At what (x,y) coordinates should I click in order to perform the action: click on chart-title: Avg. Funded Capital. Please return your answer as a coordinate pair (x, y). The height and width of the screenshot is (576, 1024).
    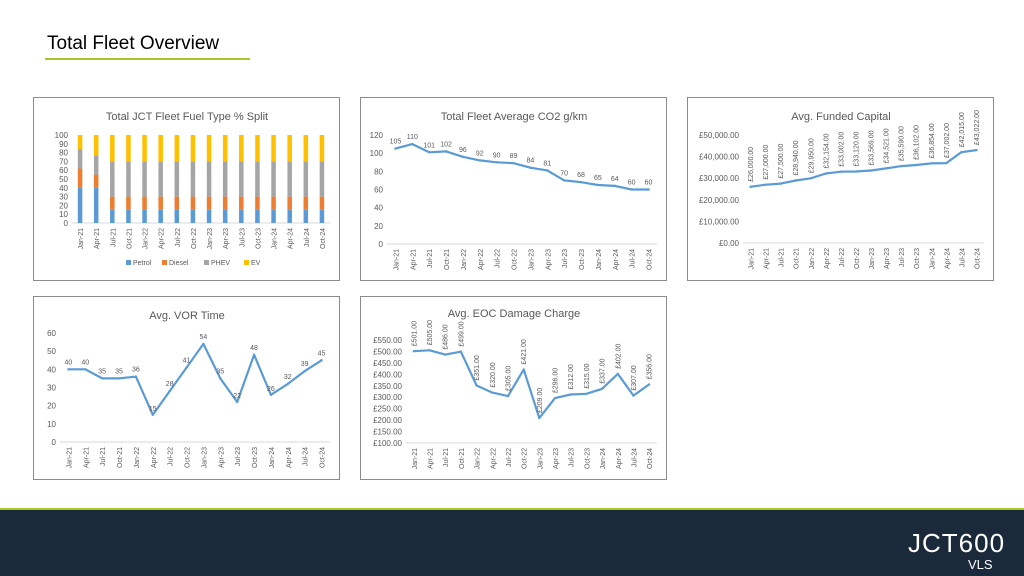
    Looking at the image, I should click on (840, 117).